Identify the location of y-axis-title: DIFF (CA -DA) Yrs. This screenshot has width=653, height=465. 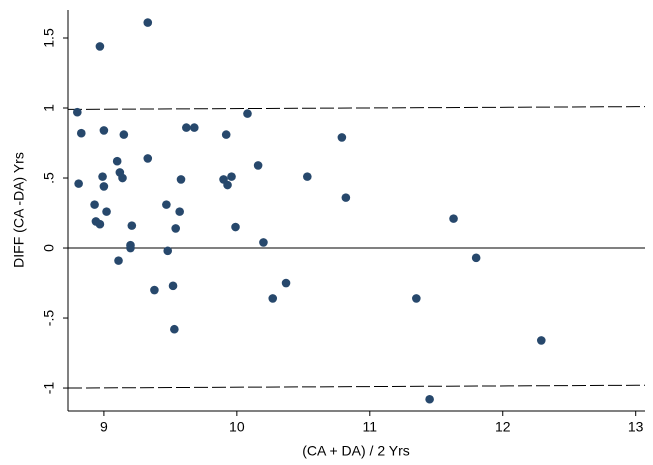
(19, 210).